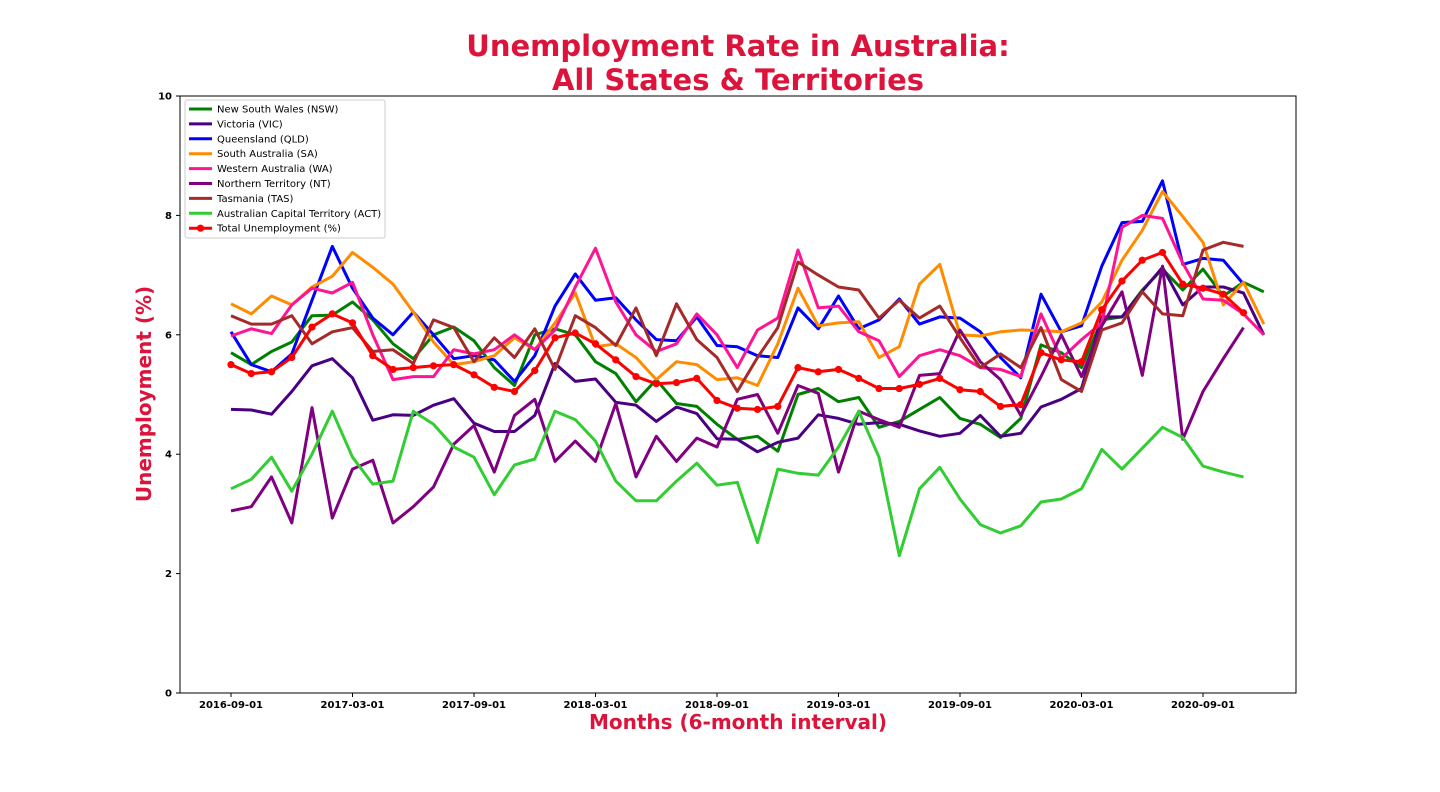 Image resolution: width=1440 pixels, height=792 pixels. Describe the element at coordinates (250, 124) in the screenshot. I see `legend-entry-label: Victoria (VIC)` at that location.